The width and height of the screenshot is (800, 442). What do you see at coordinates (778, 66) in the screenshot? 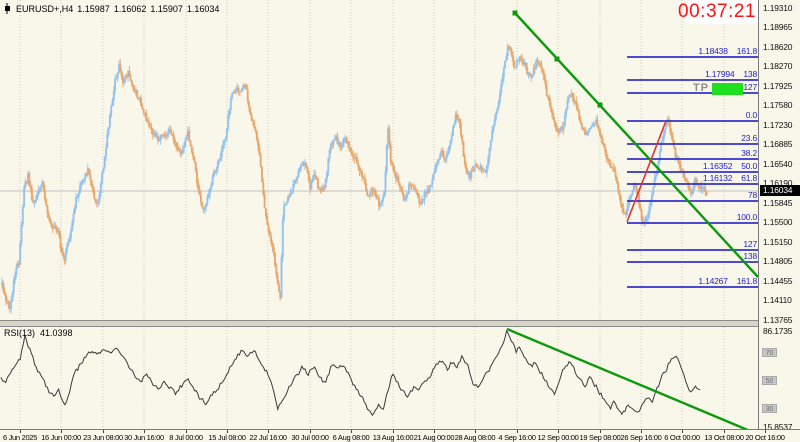
I see `price-axis-label: 1.18270` at bounding box center [778, 66].